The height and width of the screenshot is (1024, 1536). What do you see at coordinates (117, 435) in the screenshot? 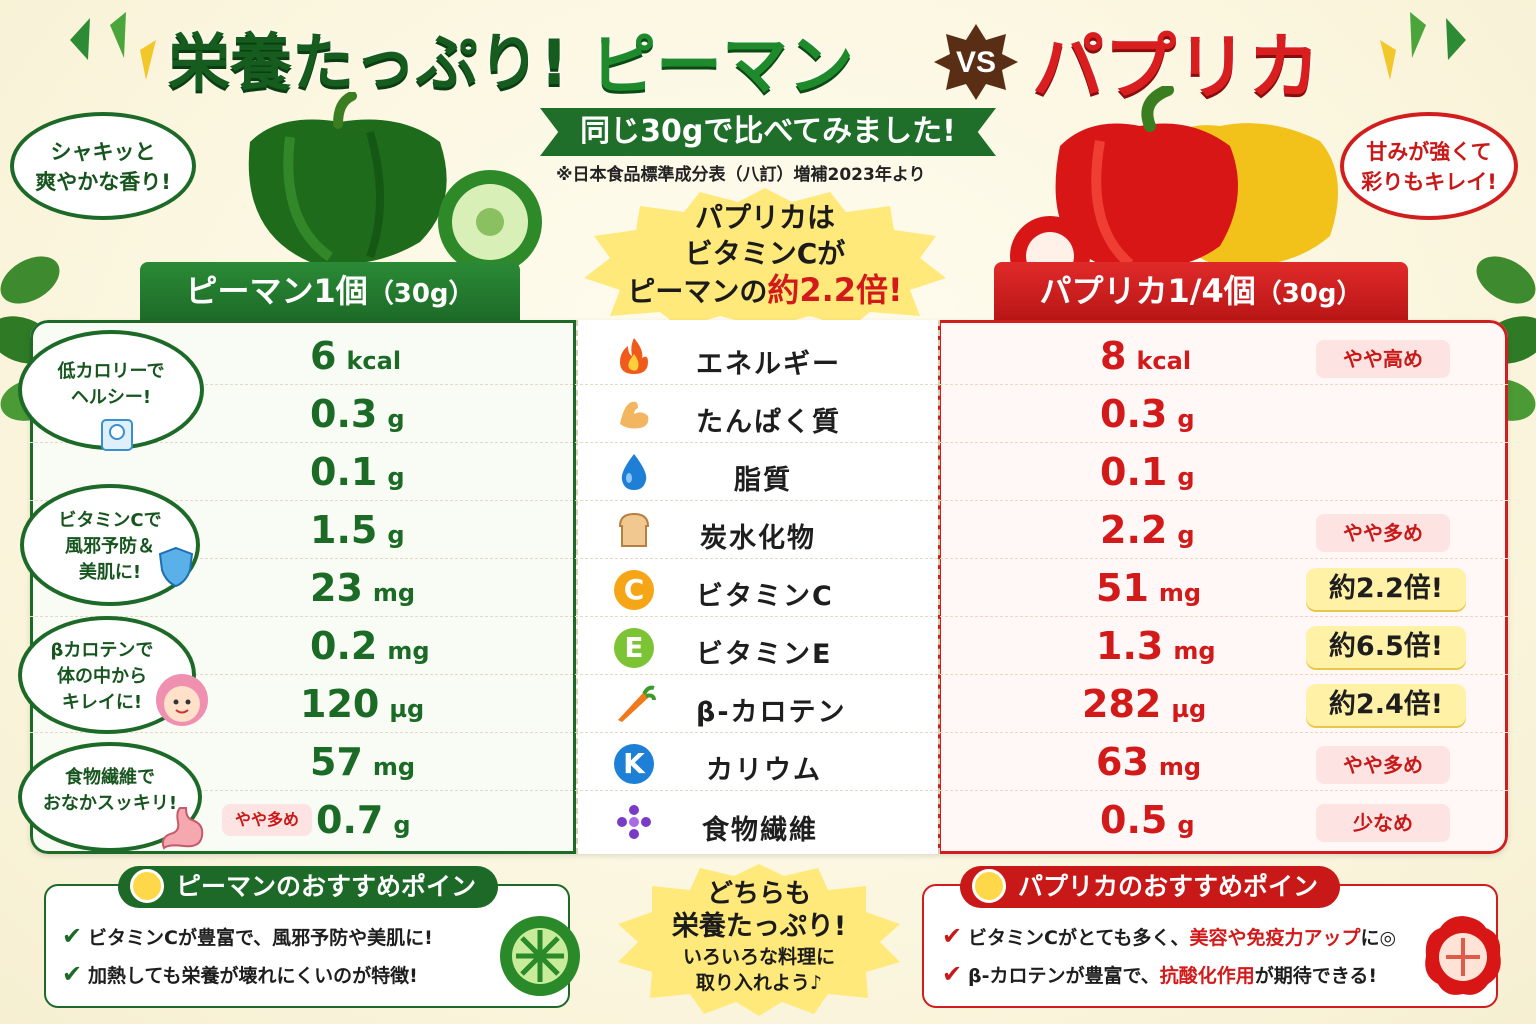
I see `scale-icon` at bounding box center [117, 435].